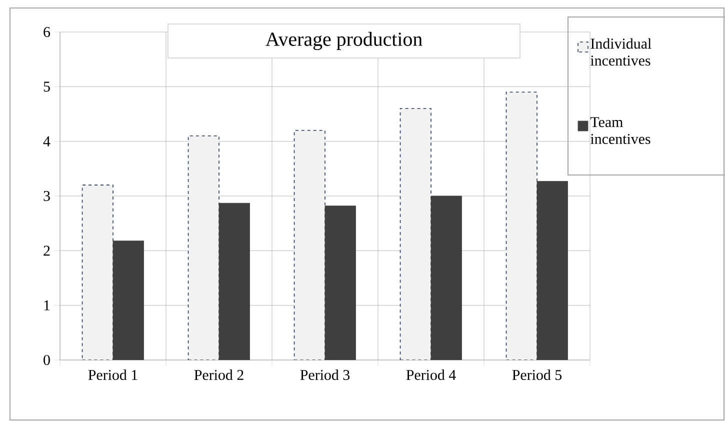 The image size is (725, 421). Describe the element at coordinates (113, 375) in the screenshot. I see `x-tick-label: Period 1` at that location.